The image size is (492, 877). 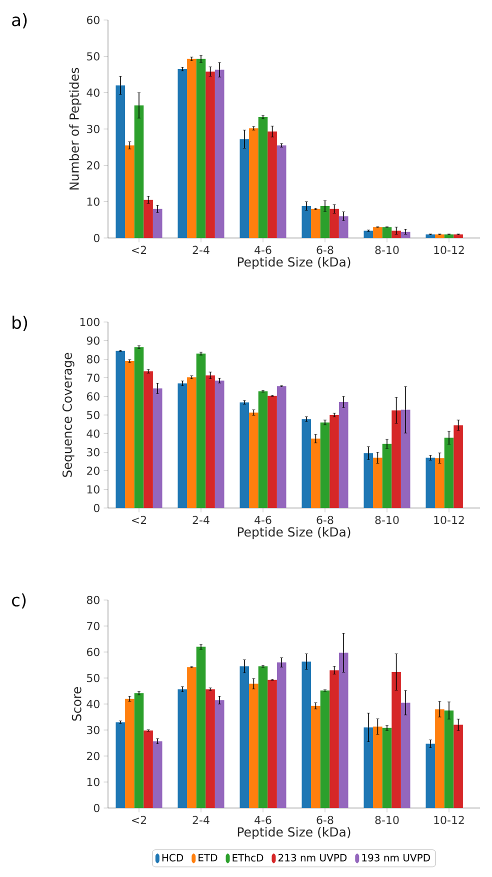 What do you see at coordinates (396, 858) in the screenshot?
I see `legend-label: 193 nm UVPD` at bounding box center [396, 858].